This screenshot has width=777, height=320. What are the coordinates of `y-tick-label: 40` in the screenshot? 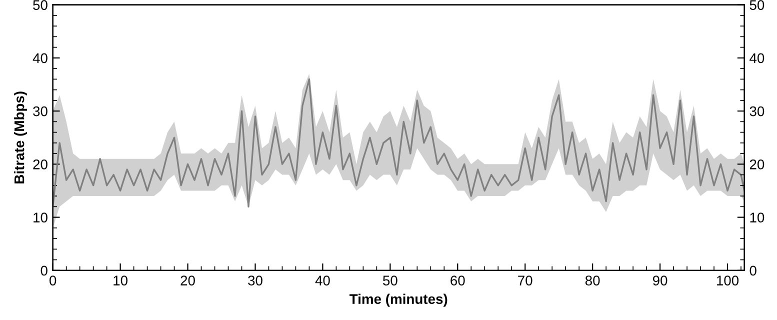 It's located at (40, 58).